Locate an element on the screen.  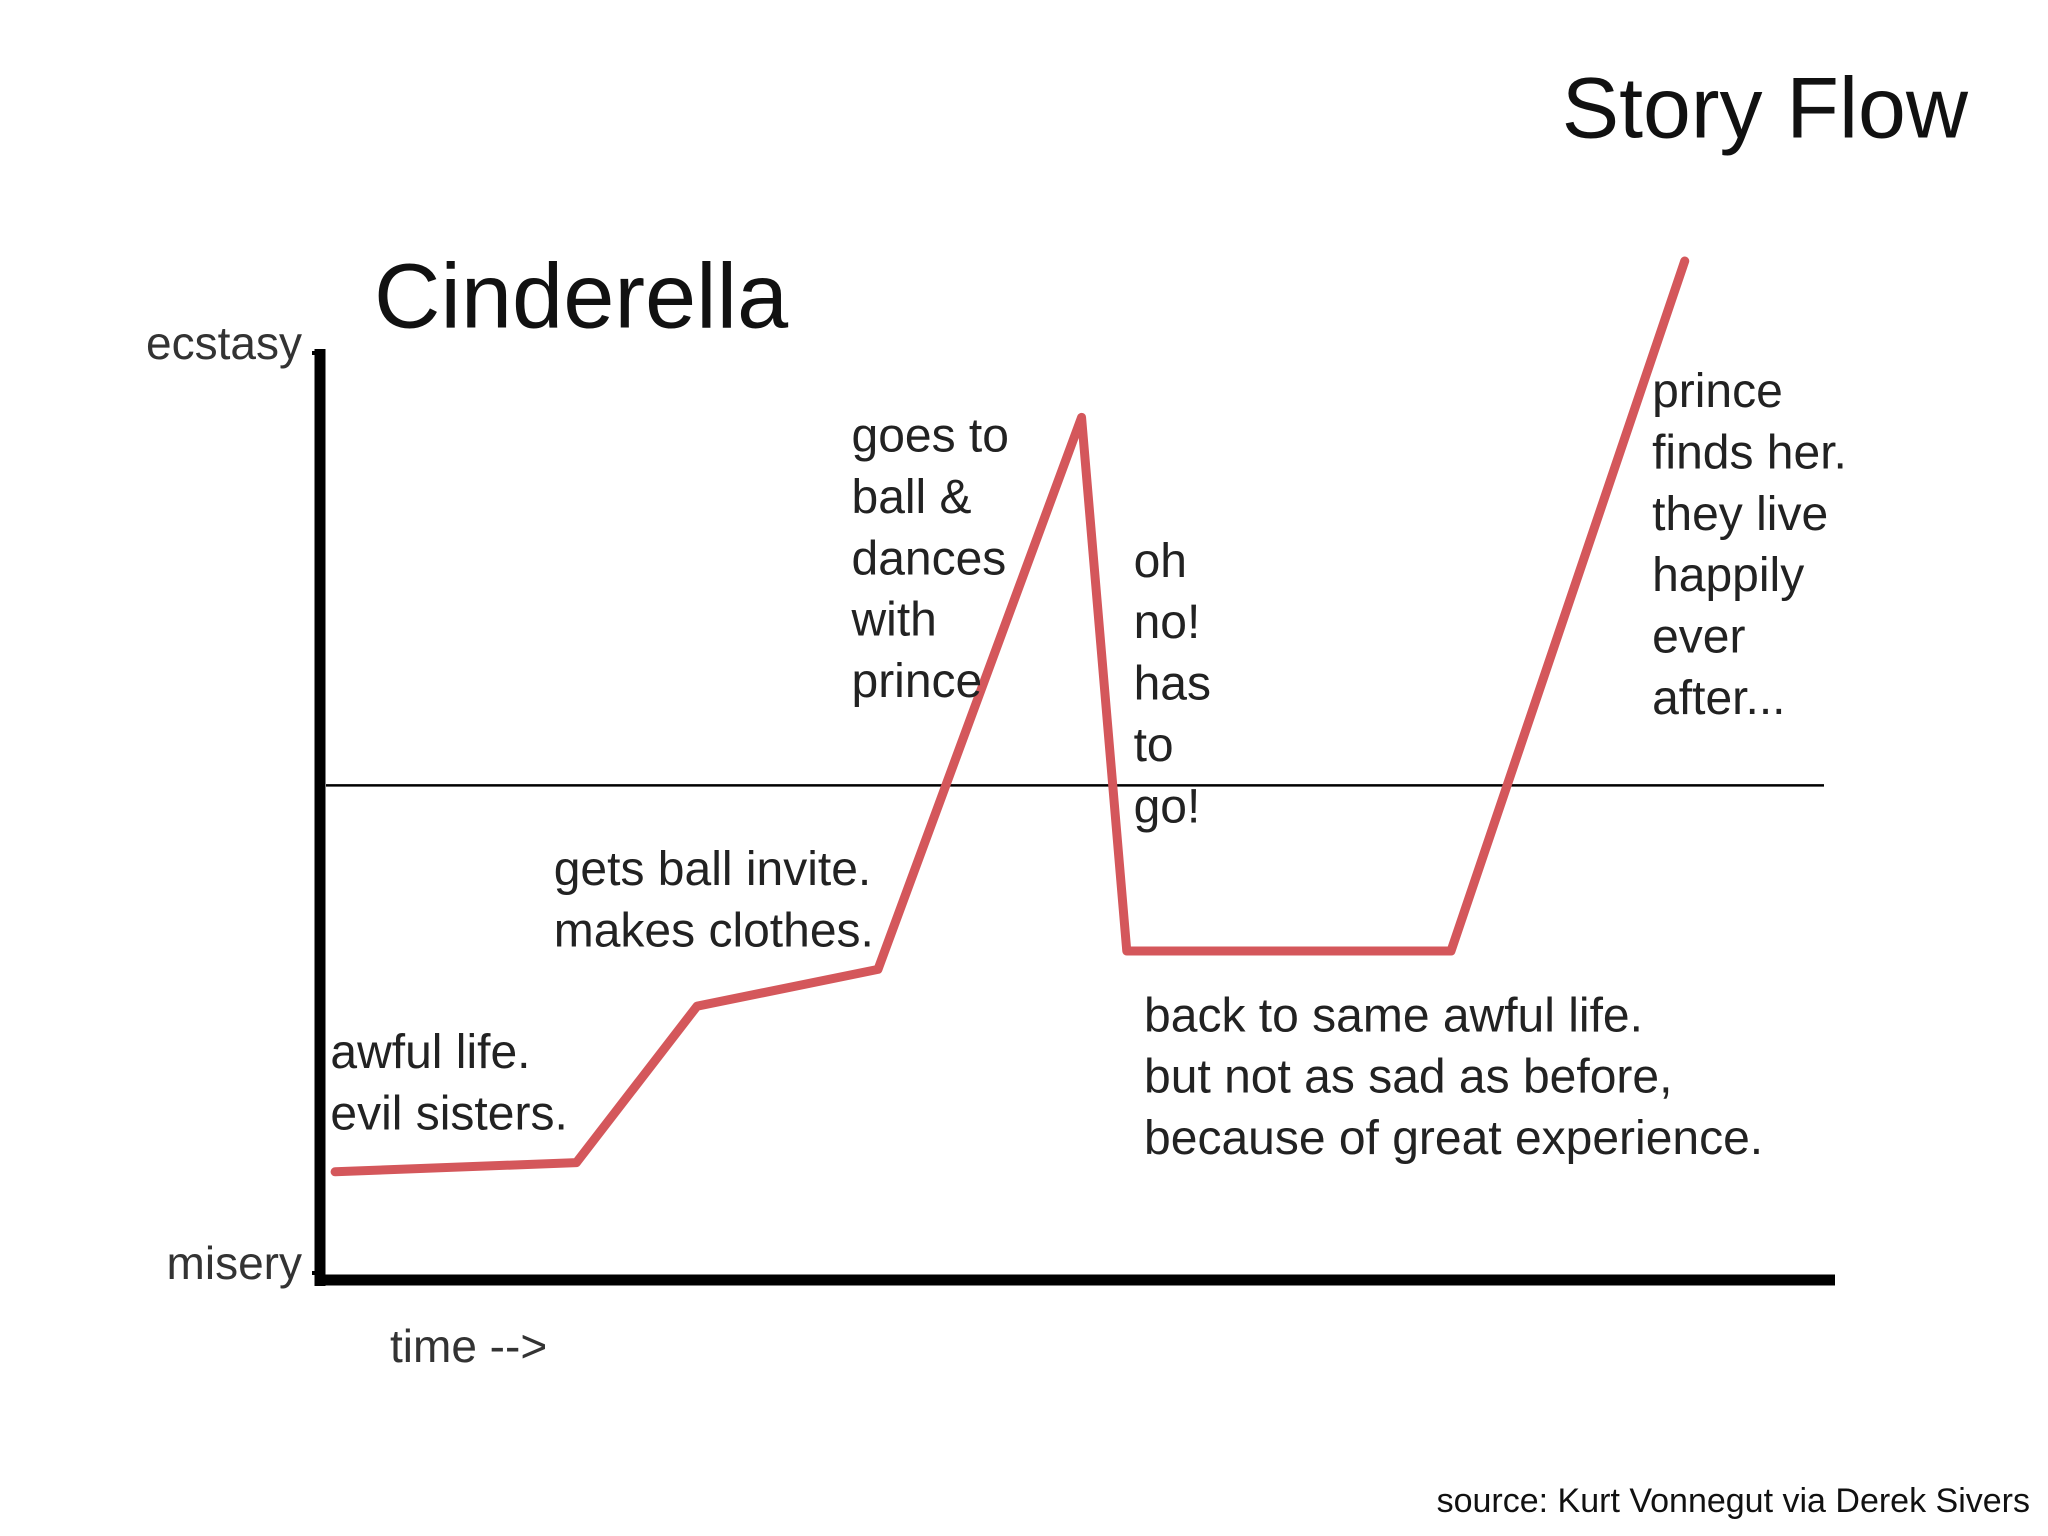
annotation: ever is located at coordinates (1698, 637).